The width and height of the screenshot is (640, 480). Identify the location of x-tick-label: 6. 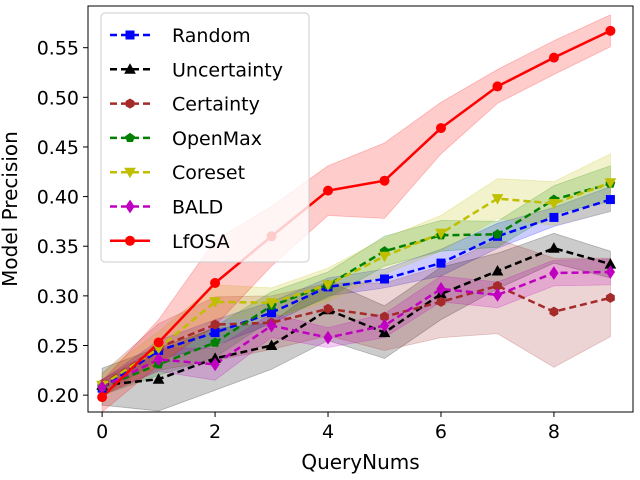
(441, 432).